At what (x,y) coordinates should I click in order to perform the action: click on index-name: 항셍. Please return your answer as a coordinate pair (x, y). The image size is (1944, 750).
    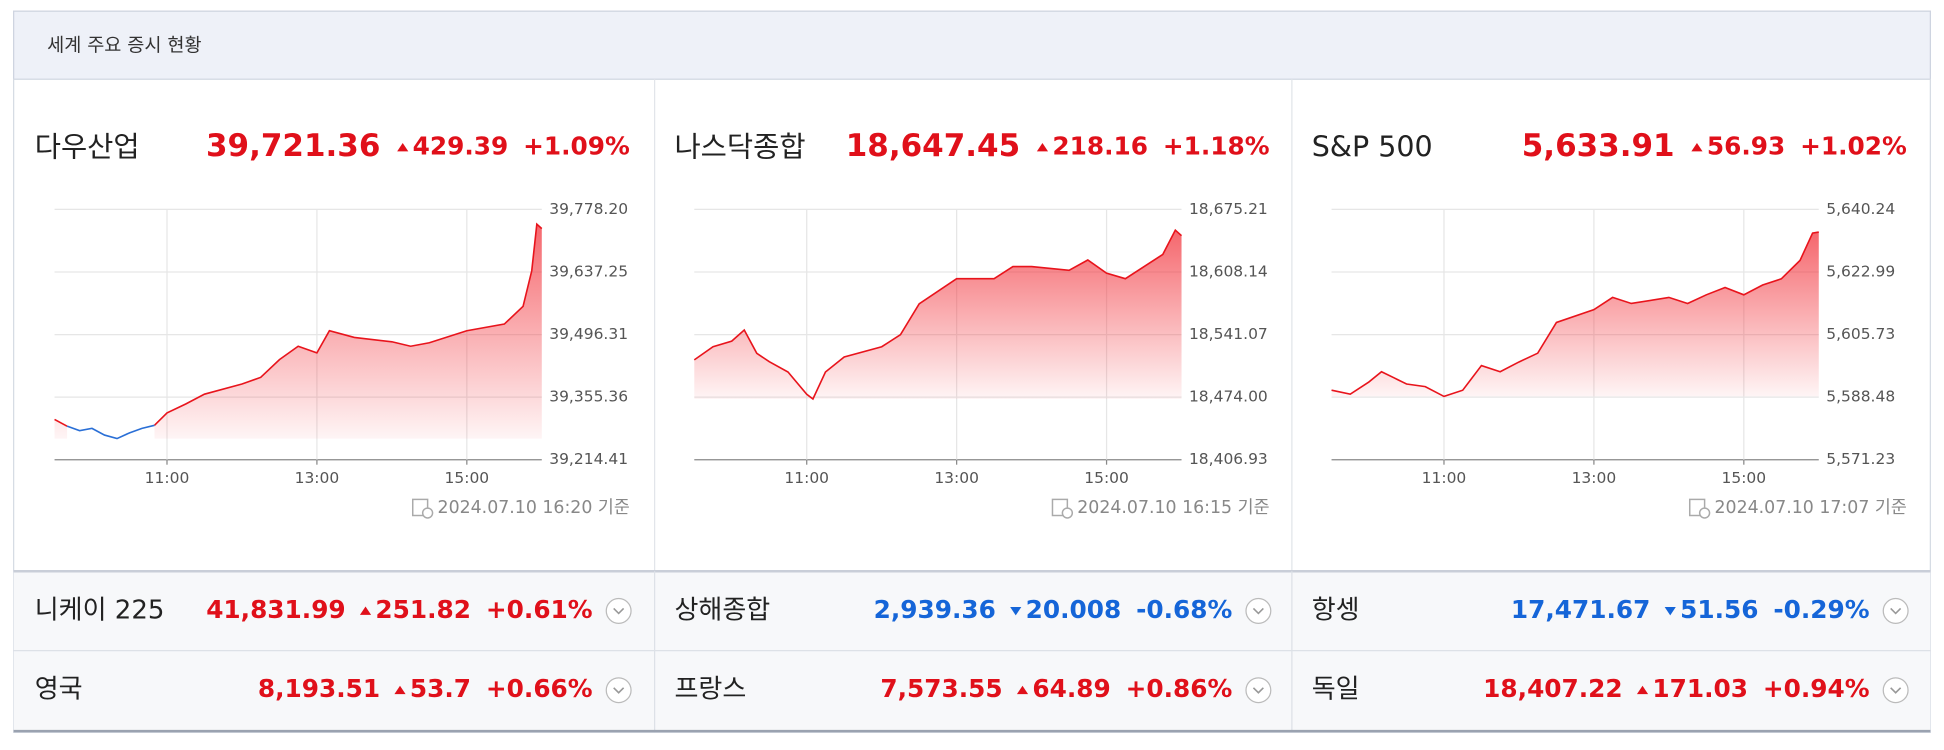
    Looking at the image, I should click on (1336, 610).